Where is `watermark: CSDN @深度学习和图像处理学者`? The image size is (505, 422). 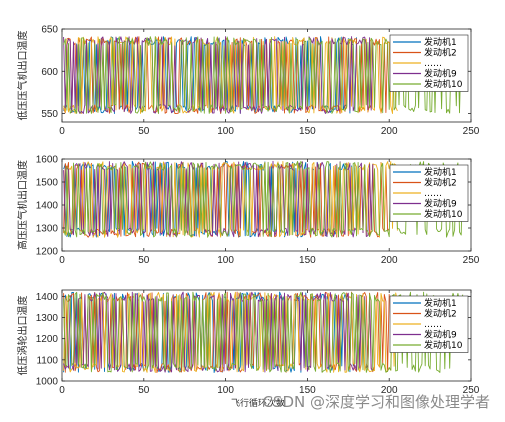 watermark: CSDN @深度学习和图像处理学者 is located at coordinates (376, 402).